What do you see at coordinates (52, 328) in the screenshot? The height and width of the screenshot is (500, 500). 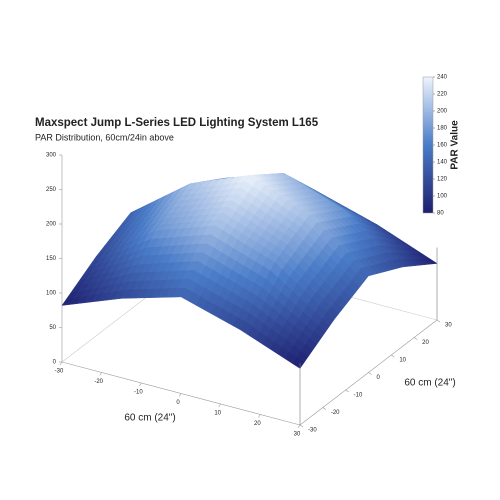 I see `z-tick-label: 50` at bounding box center [52, 328].